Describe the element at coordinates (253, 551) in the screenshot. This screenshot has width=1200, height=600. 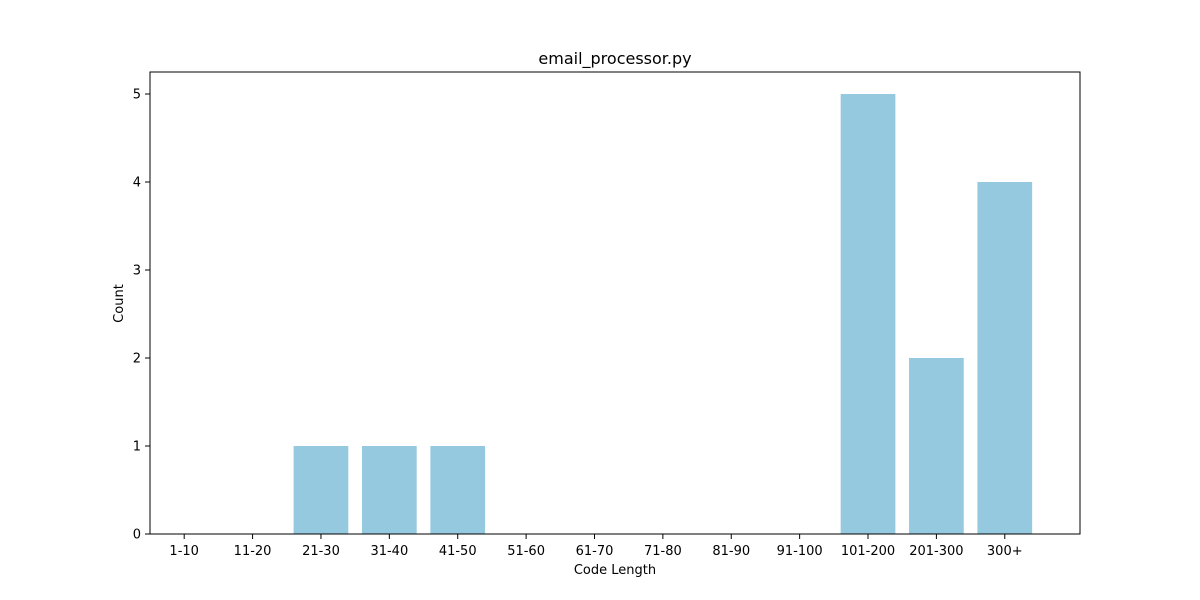
I see `x-tick-label: 11-20` at that location.